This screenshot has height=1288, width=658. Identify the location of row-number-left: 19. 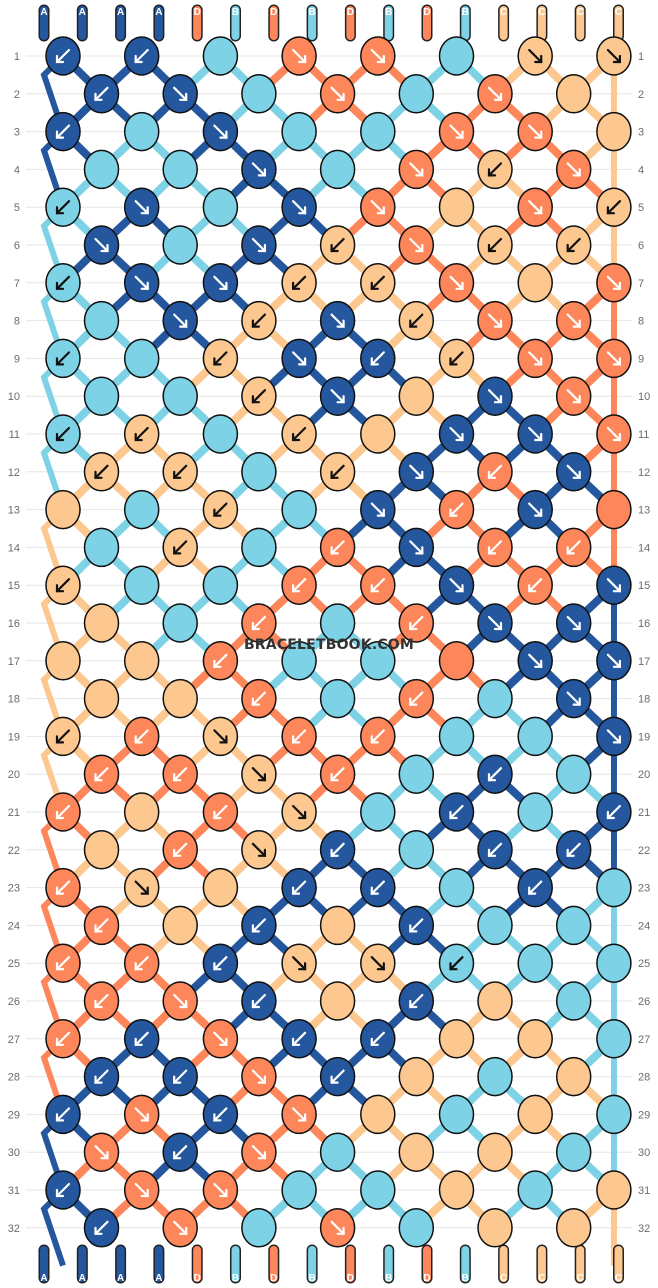
(14, 737).